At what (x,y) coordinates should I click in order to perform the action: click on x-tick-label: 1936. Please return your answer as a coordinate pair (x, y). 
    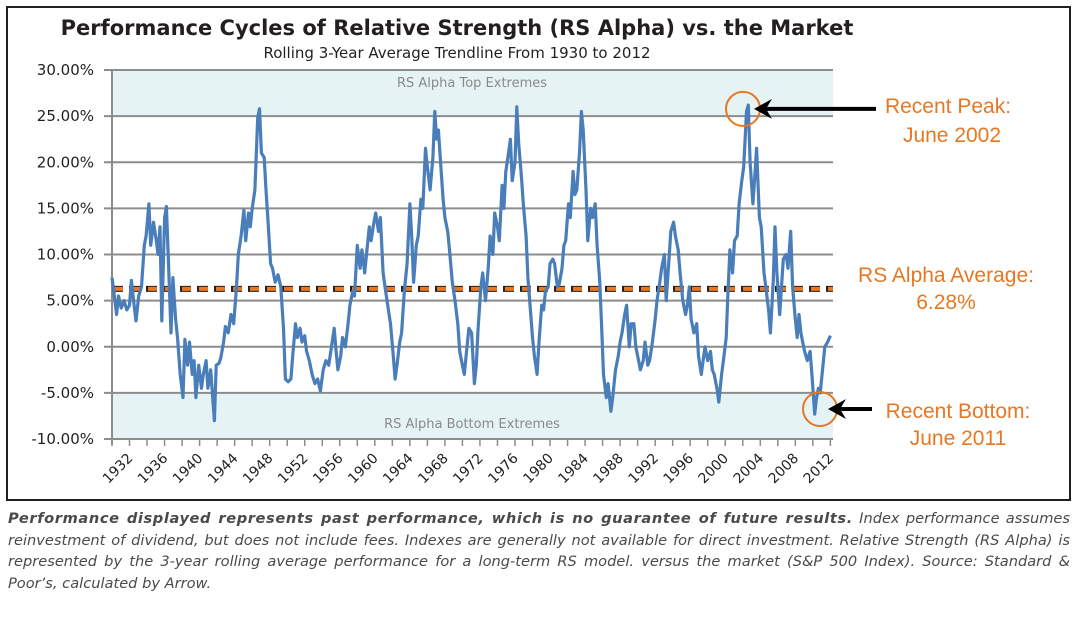
    Looking at the image, I should click on (153, 468).